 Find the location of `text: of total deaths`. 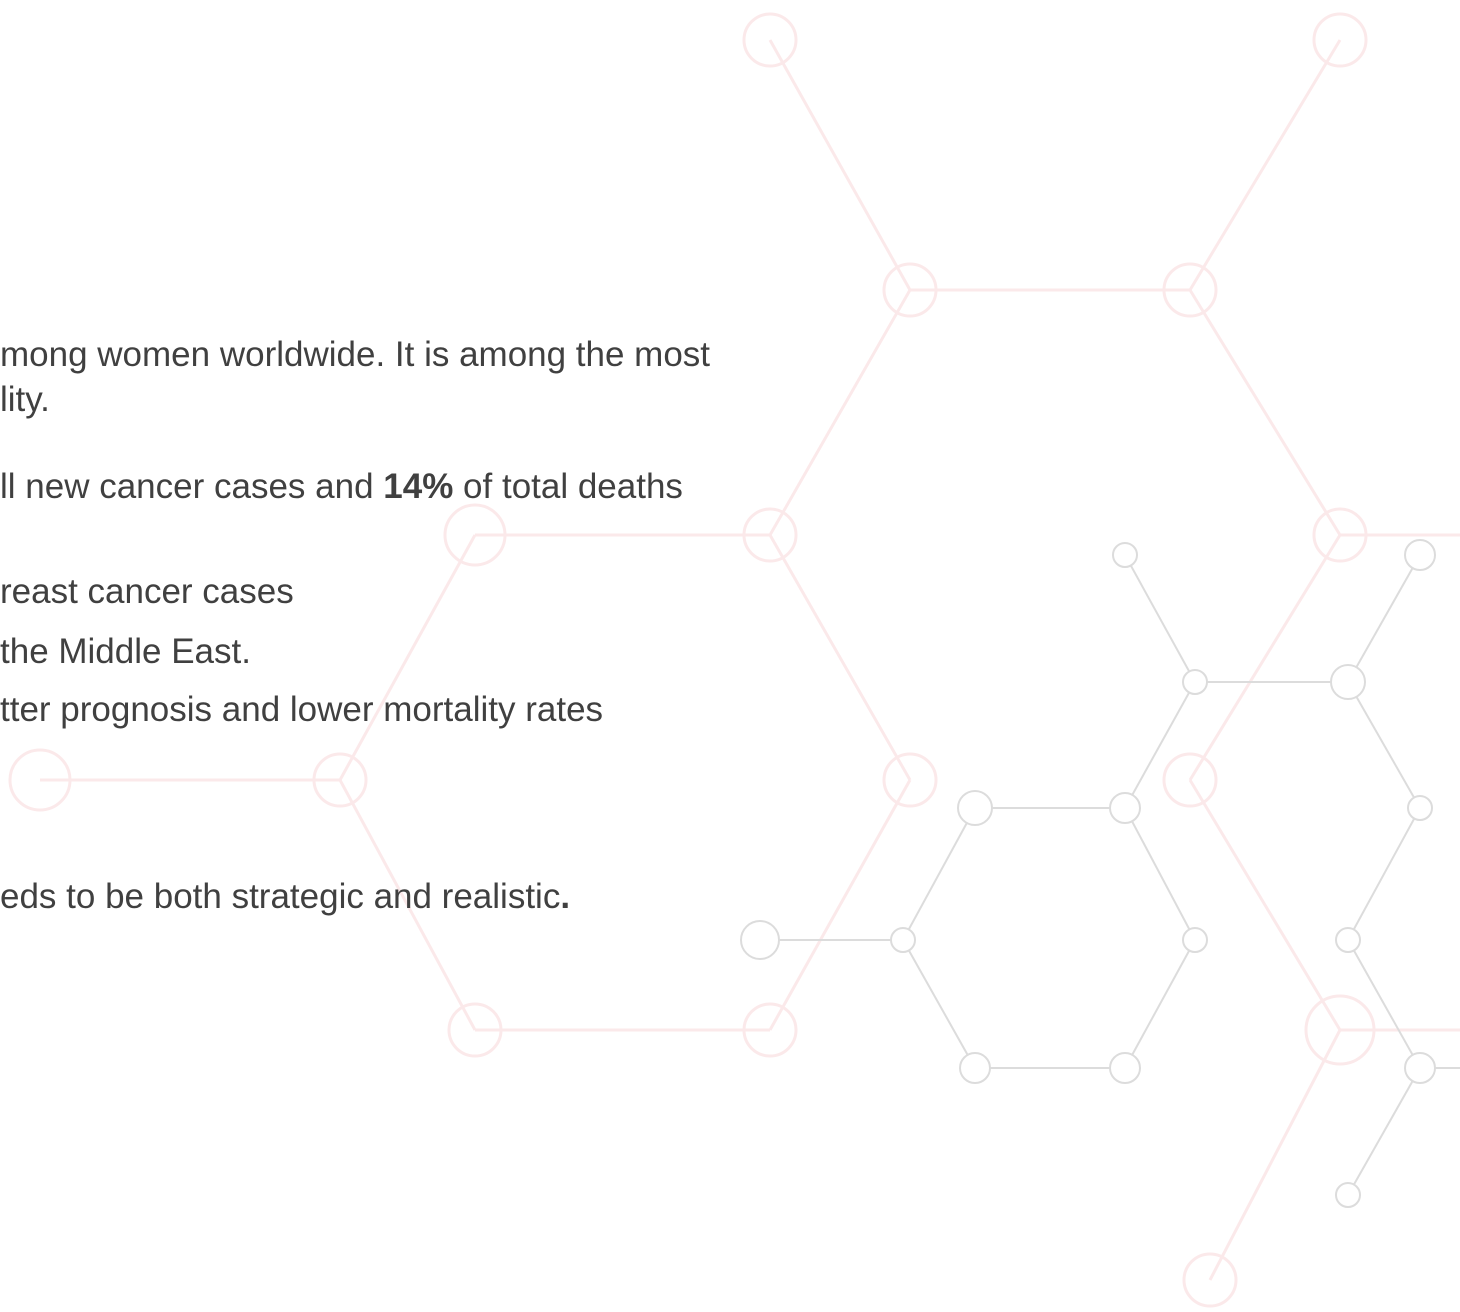

text: of total deaths is located at coordinates (568, 486).